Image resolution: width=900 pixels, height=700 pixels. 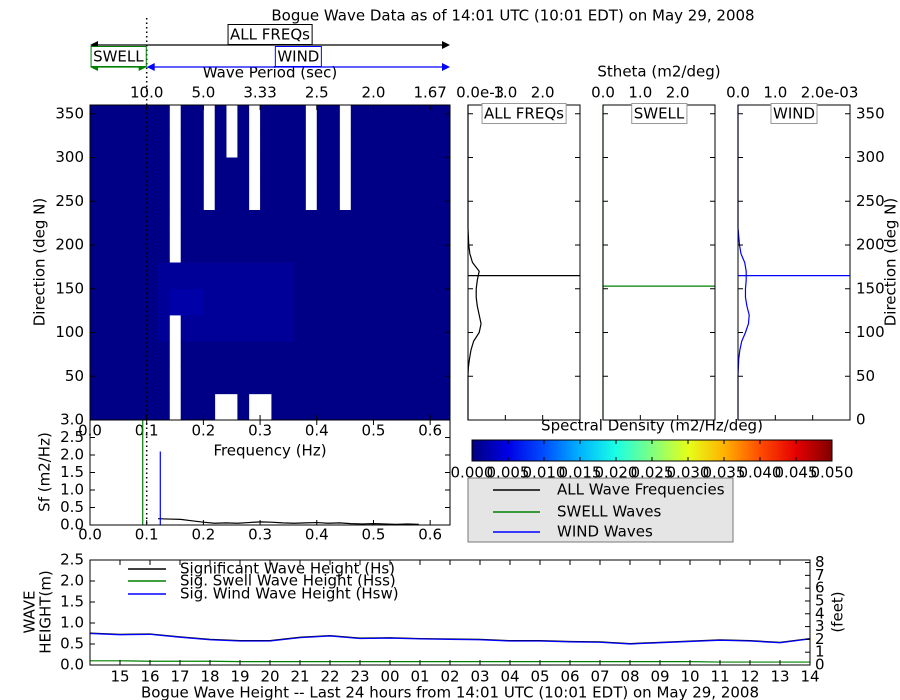 I want to click on x-tick-label: 0.035, so click(x=724, y=473).